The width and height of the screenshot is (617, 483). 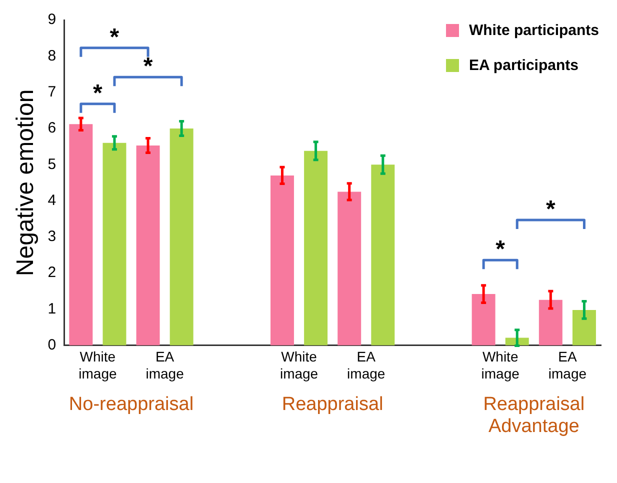 What do you see at coordinates (131, 405) in the screenshot?
I see `text: No-reappraisal` at bounding box center [131, 405].